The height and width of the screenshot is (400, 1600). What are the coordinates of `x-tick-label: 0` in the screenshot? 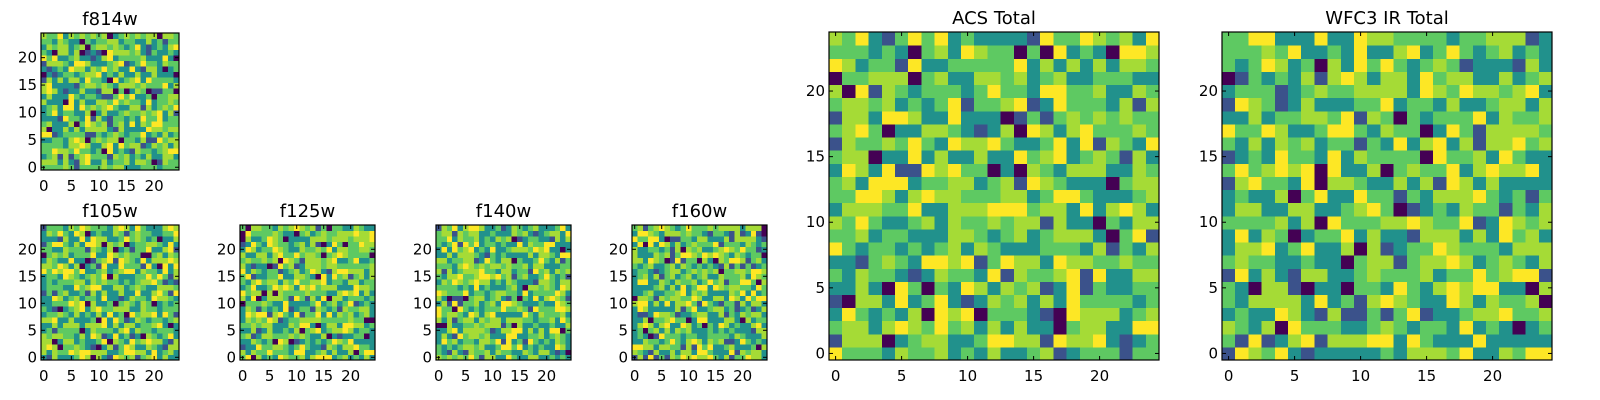 It's located at (635, 376).